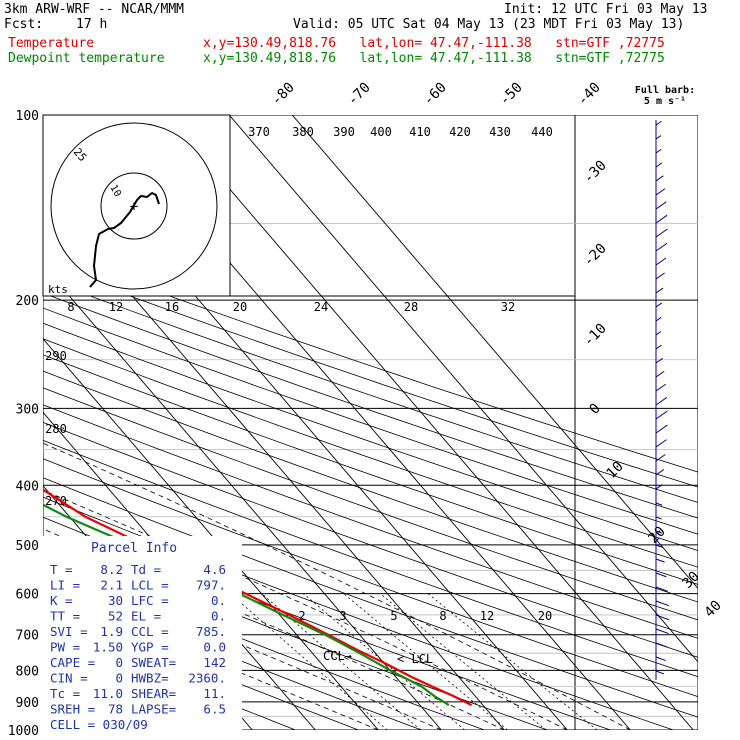 This screenshot has width=740, height=740. I want to click on parcel-row-9-label2: LAPSE=, so click(153, 709).